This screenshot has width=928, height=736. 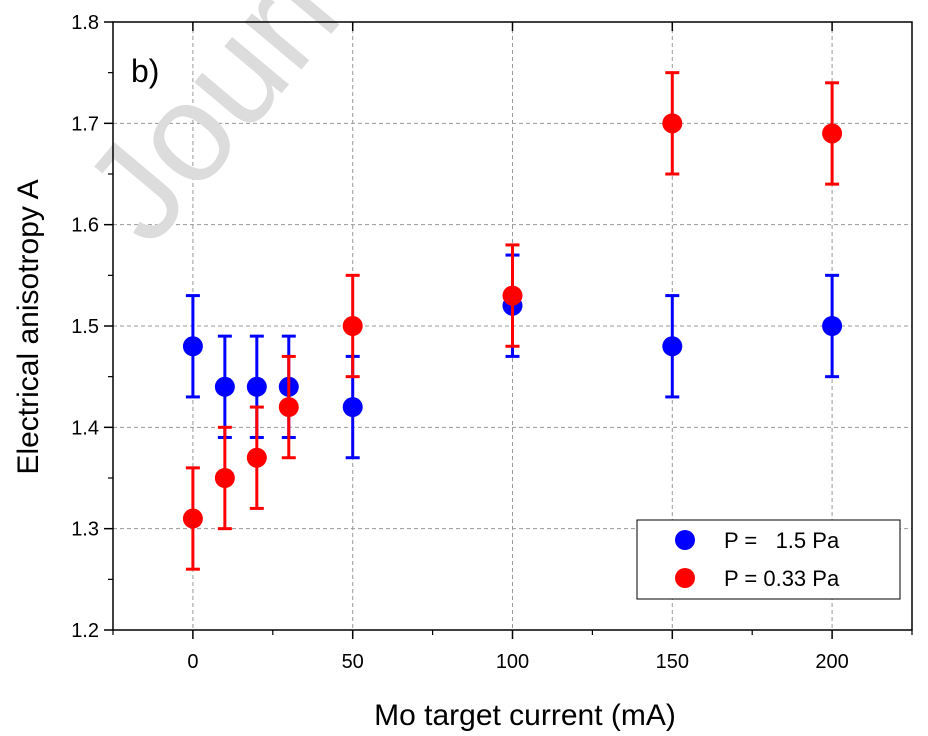 I want to click on legend-marker-0.33pa, so click(x=685, y=578).